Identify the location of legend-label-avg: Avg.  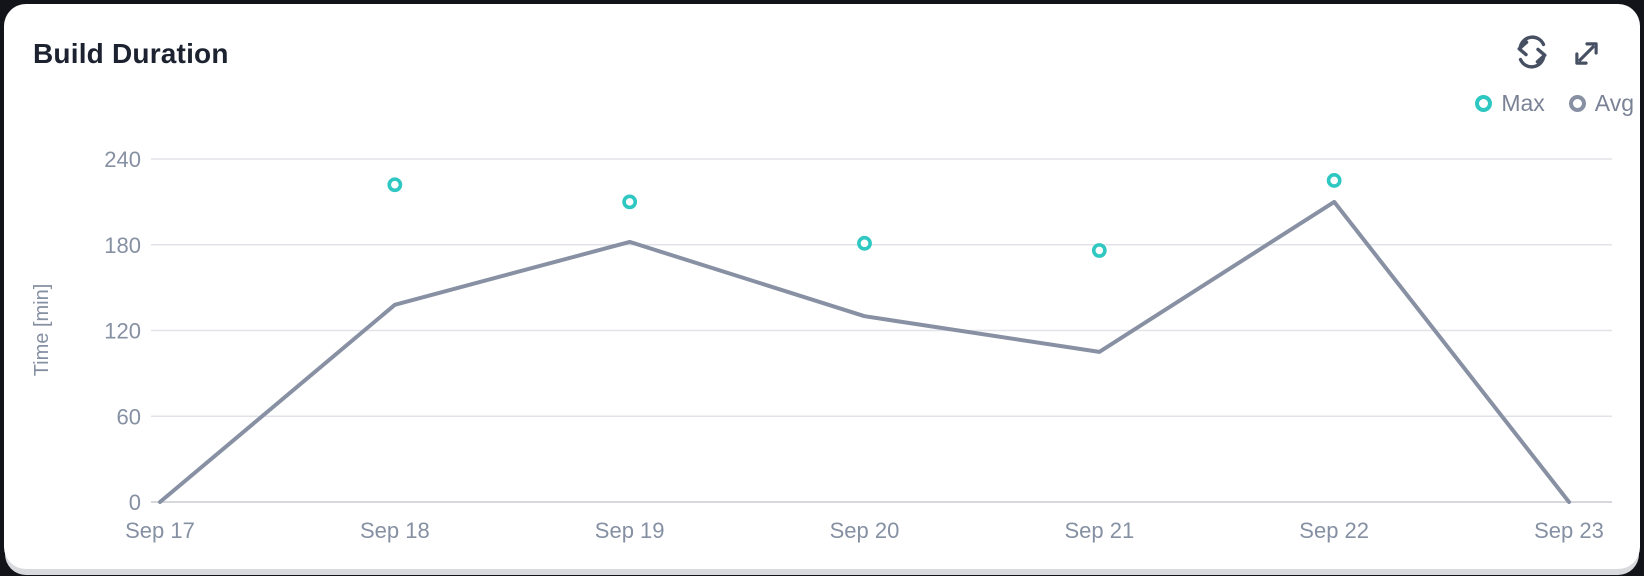
(1614, 103).